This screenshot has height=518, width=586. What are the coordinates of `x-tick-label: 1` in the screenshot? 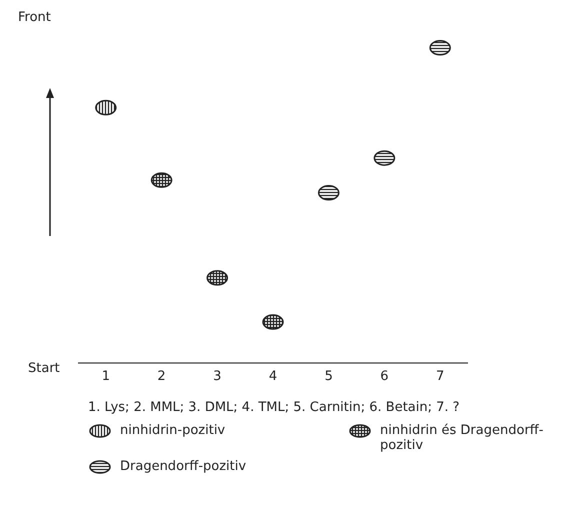 It's located at (106, 376).